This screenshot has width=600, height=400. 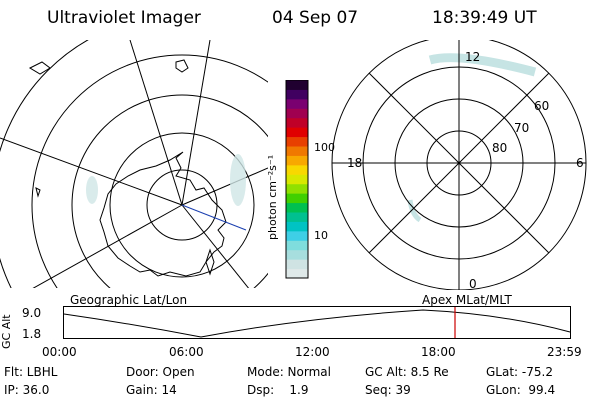 What do you see at coordinates (324, 147) in the screenshot?
I see `colorbar-tick: 100` at bounding box center [324, 147].